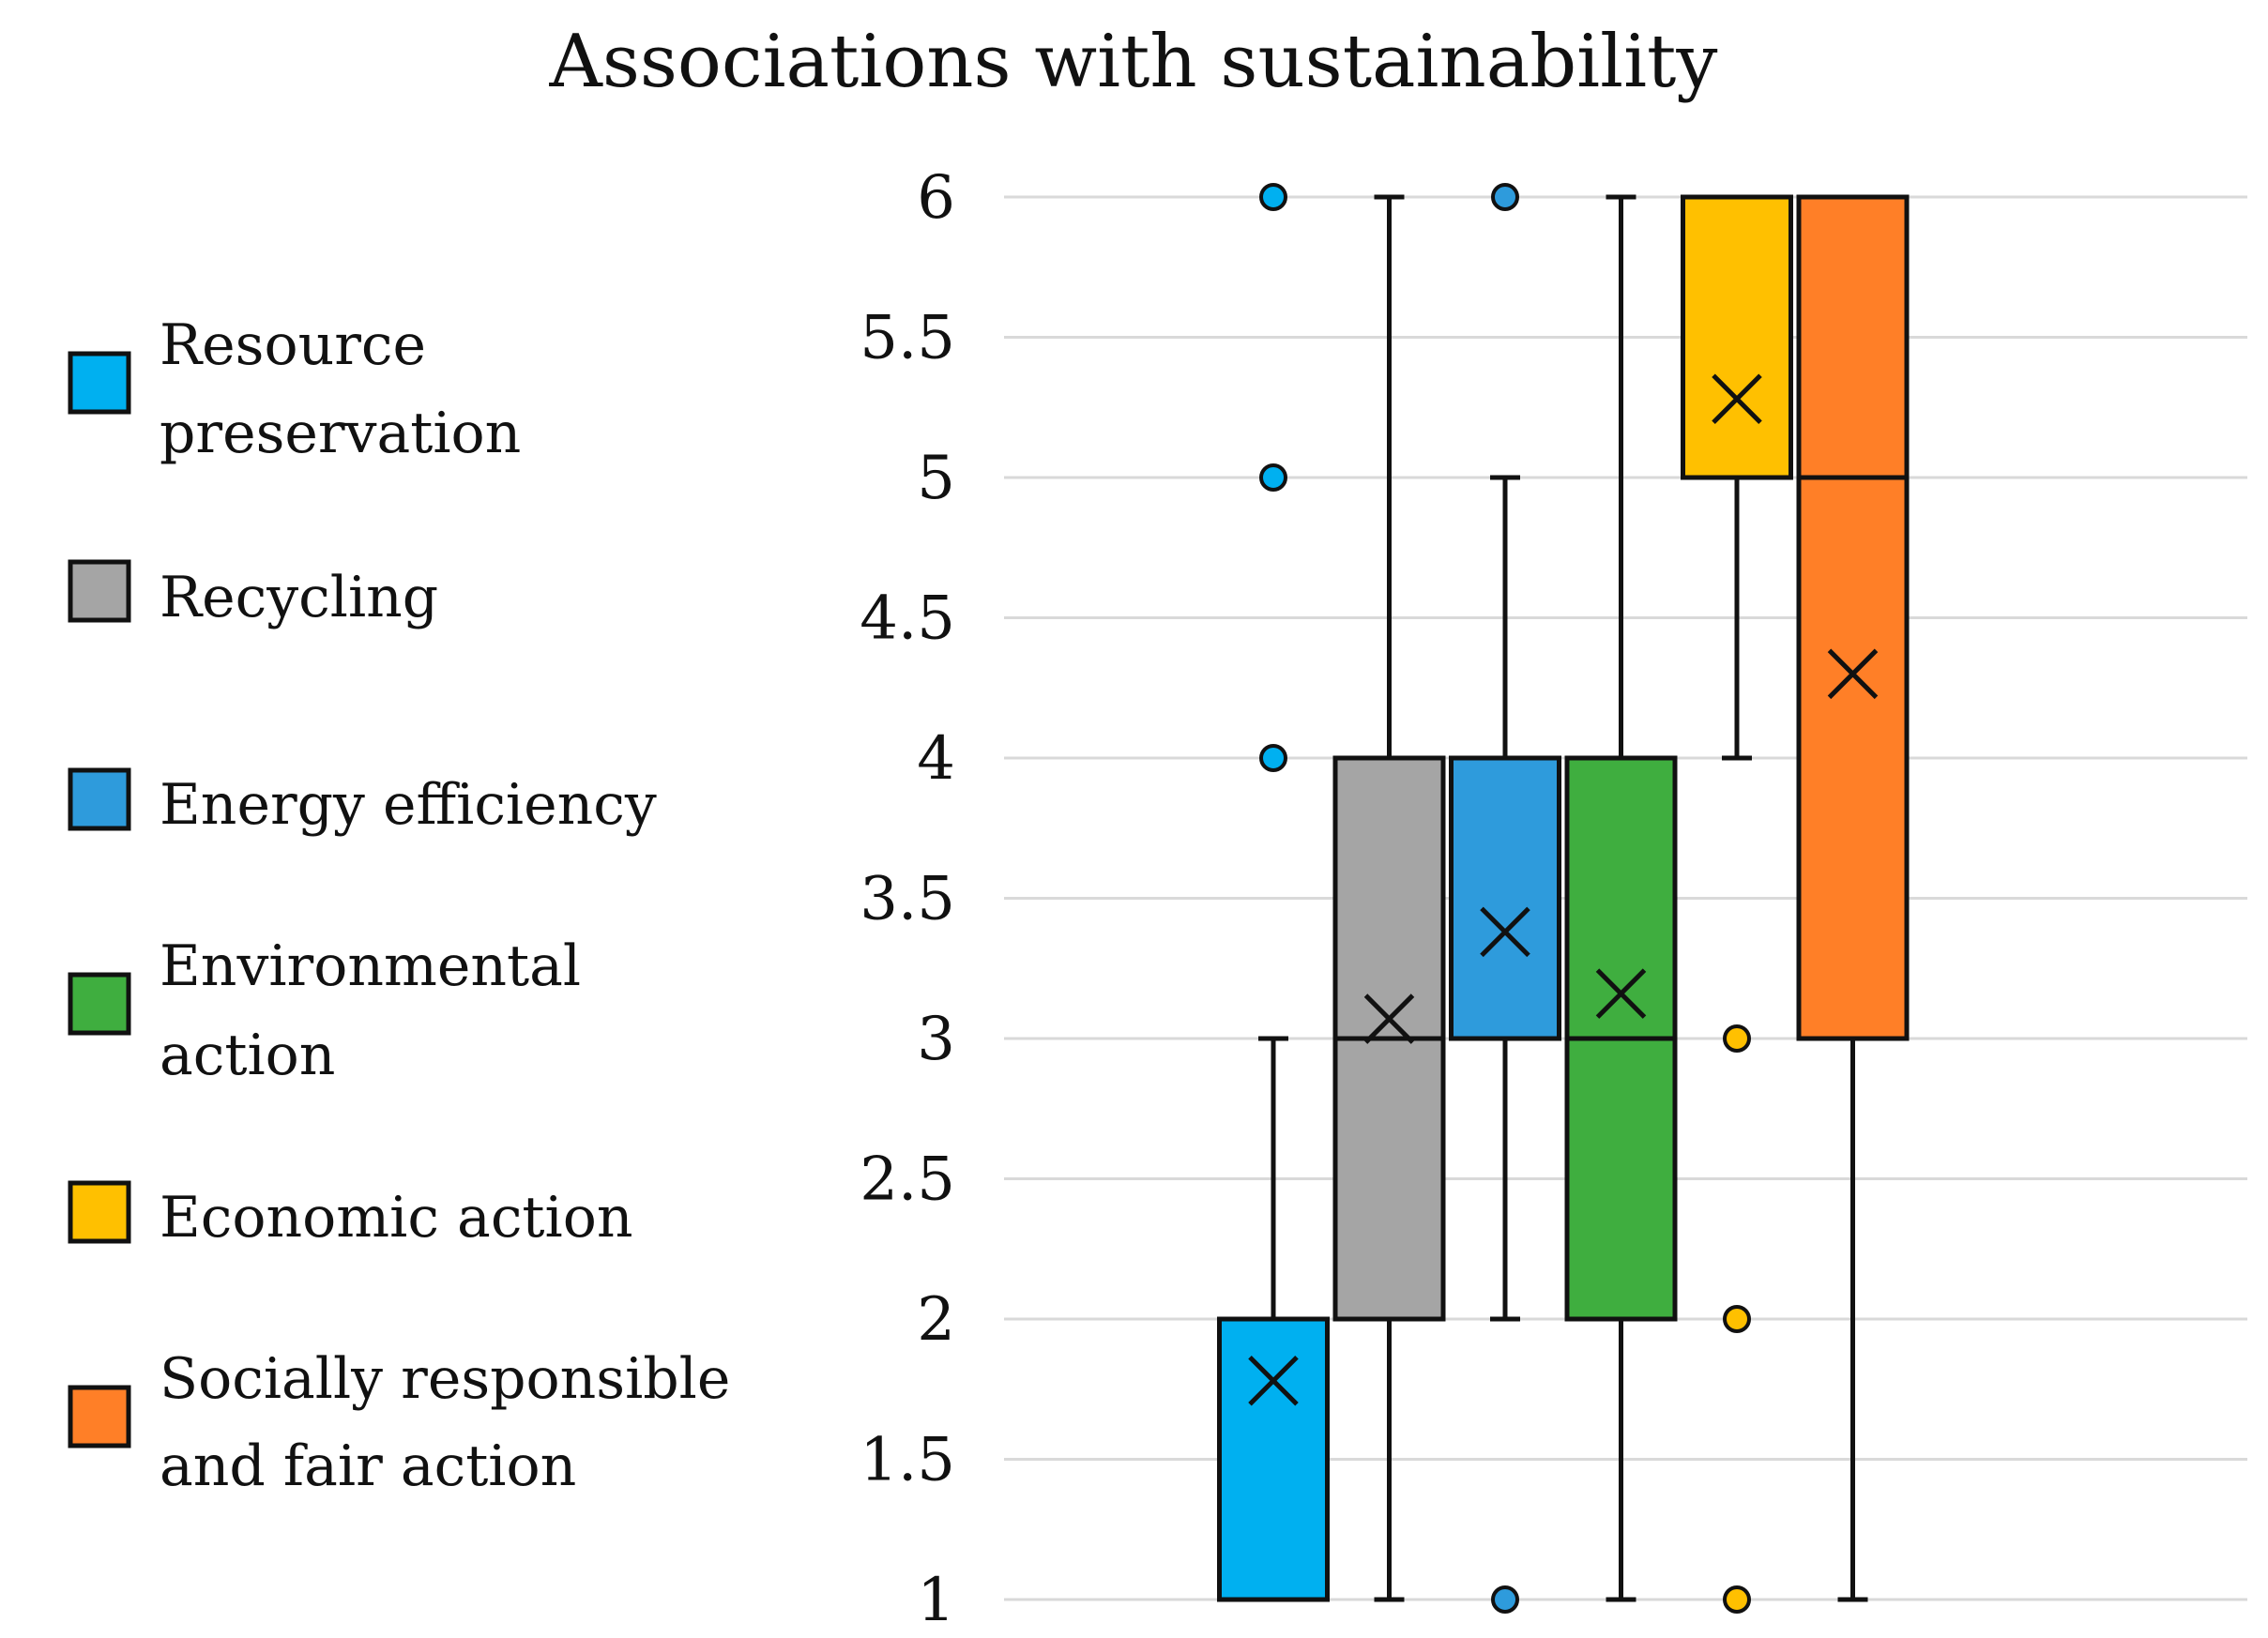  What do you see at coordinates (936, 478) in the screenshot?
I see `y-tick-label: 5` at bounding box center [936, 478].